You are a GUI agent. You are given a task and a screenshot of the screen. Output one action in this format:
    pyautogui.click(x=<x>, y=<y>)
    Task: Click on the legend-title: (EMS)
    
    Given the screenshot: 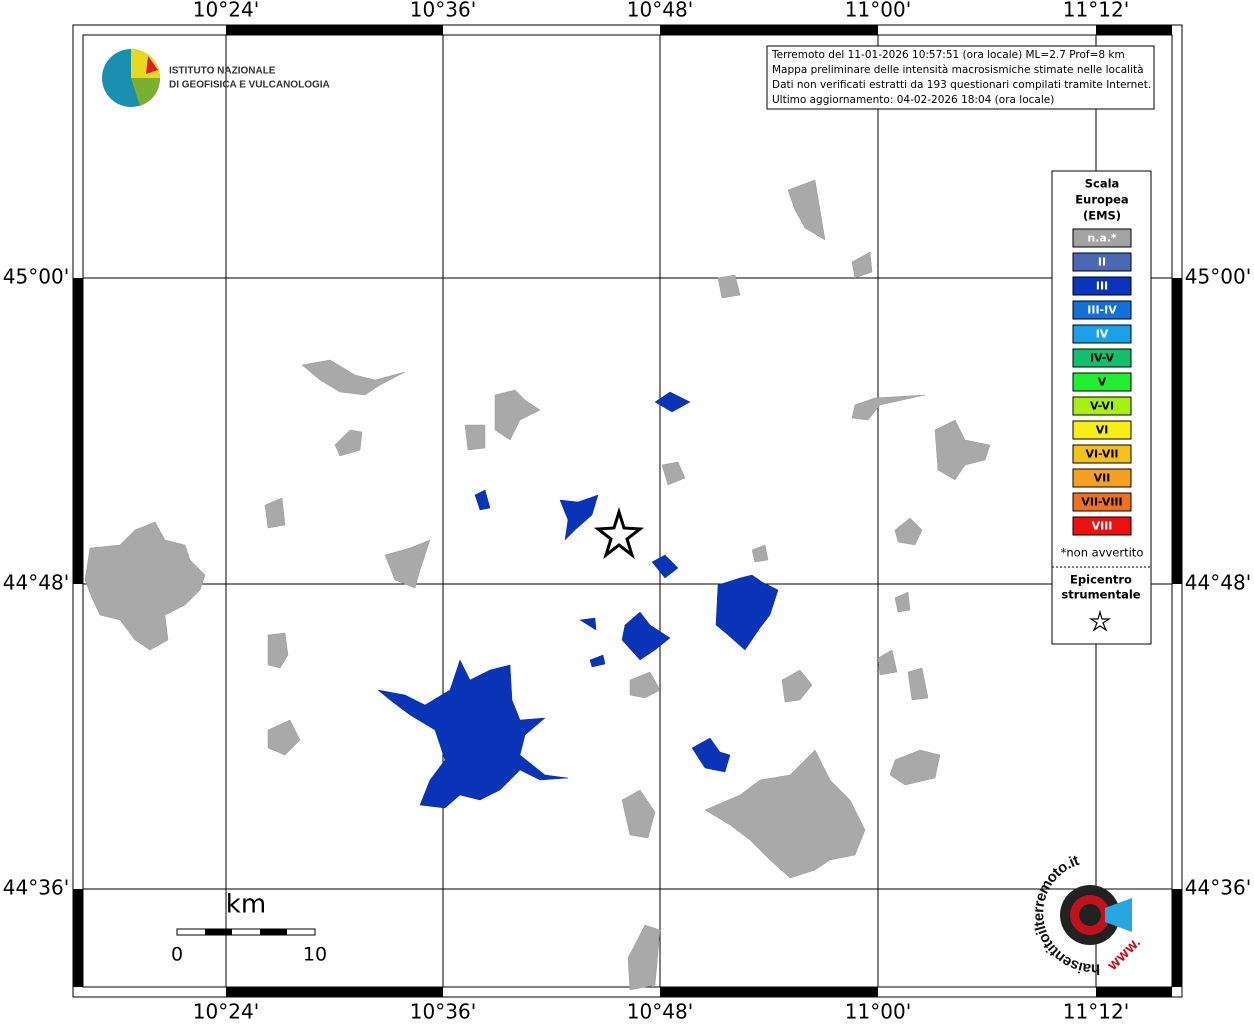 What is the action you would take?
    pyautogui.click(x=1102, y=216)
    